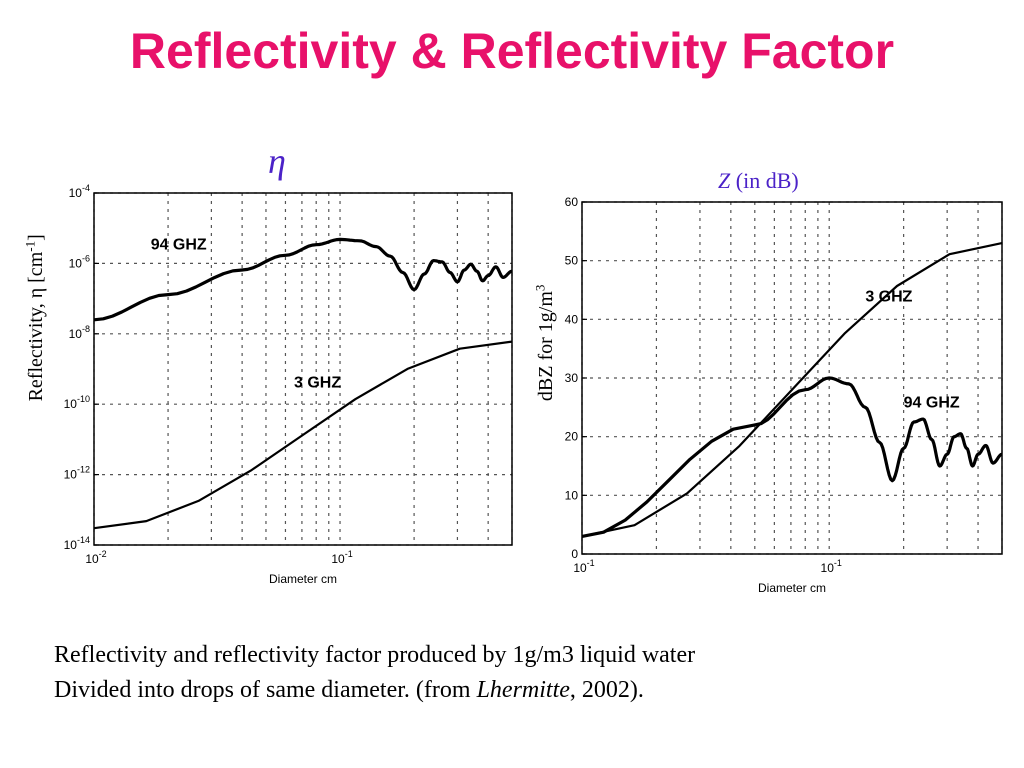  Describe the element at coordinates (77, 402) in the screenshot. I see `left-chart-ytick-label: 10⁻¹⁰` at that location.